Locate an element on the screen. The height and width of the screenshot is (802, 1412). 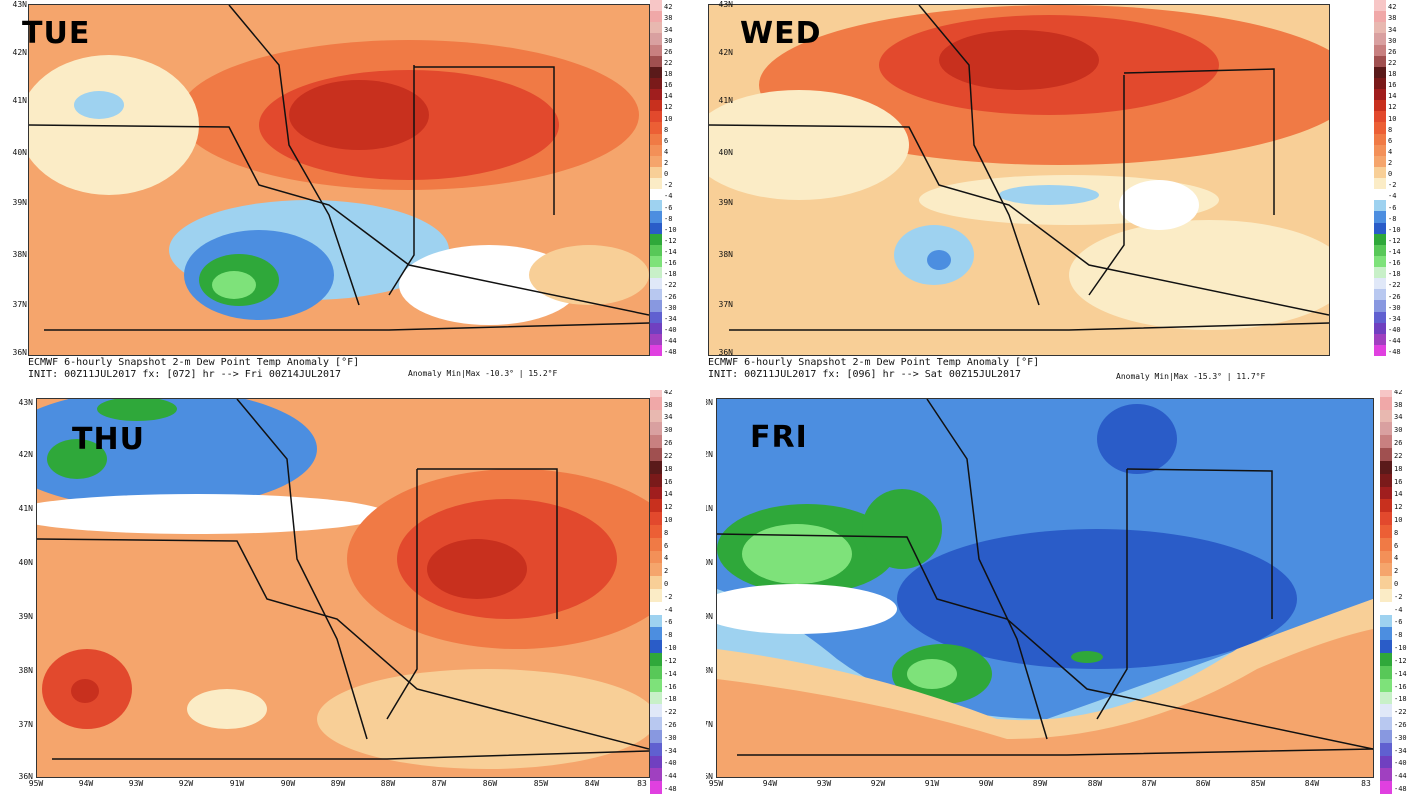
colorbar-tick-label: -4 is located at coordinates (1398, 609).